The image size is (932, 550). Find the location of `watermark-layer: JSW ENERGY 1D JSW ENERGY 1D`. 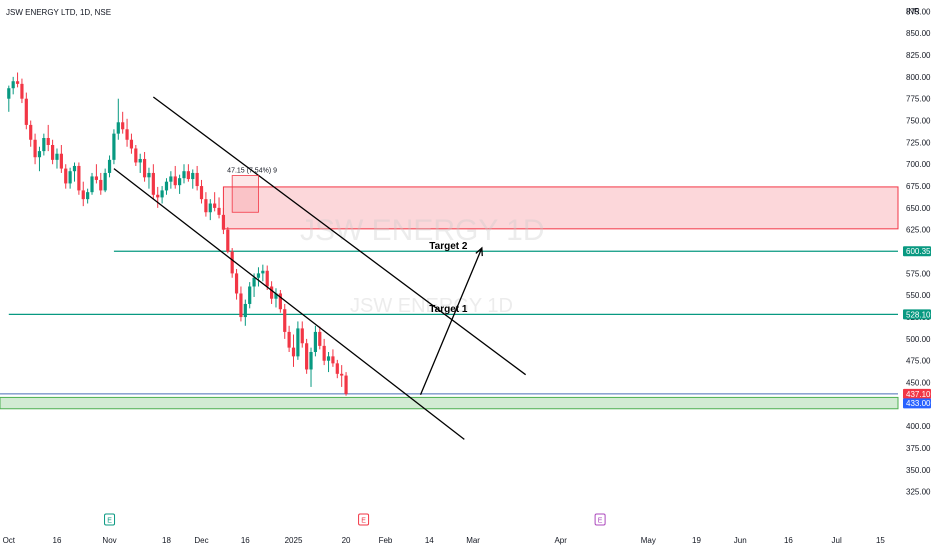

watermark-layer: JSW ENERGY 1D JSW ENERGY 1D is located at coordinates (422, 265).